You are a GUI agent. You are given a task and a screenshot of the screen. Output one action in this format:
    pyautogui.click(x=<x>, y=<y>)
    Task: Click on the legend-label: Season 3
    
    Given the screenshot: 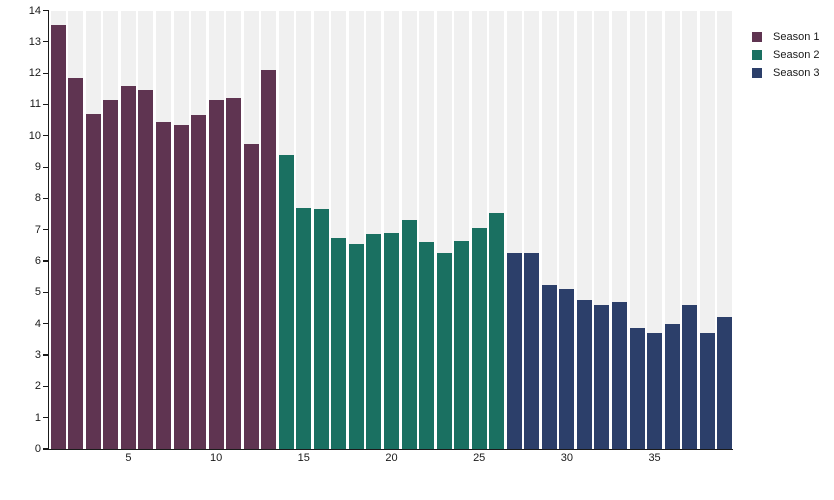 What is the action you would take?
    pyautogui.click(x=796, y=73)
    